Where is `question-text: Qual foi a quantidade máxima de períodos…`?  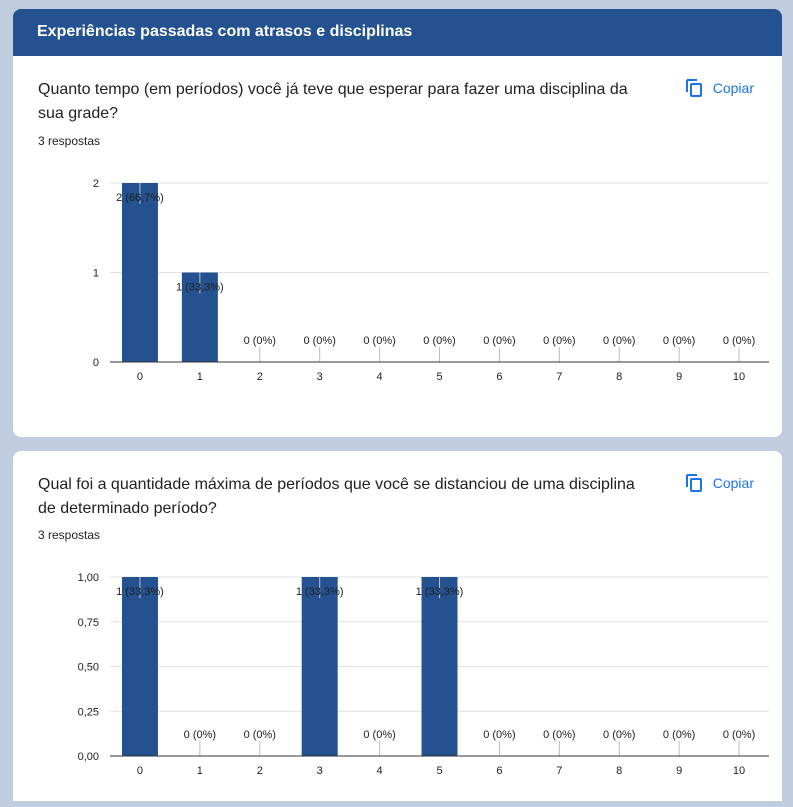 question-text: Qual foi a quantidade máxima de períodos… is located at coordinates (336, 496).